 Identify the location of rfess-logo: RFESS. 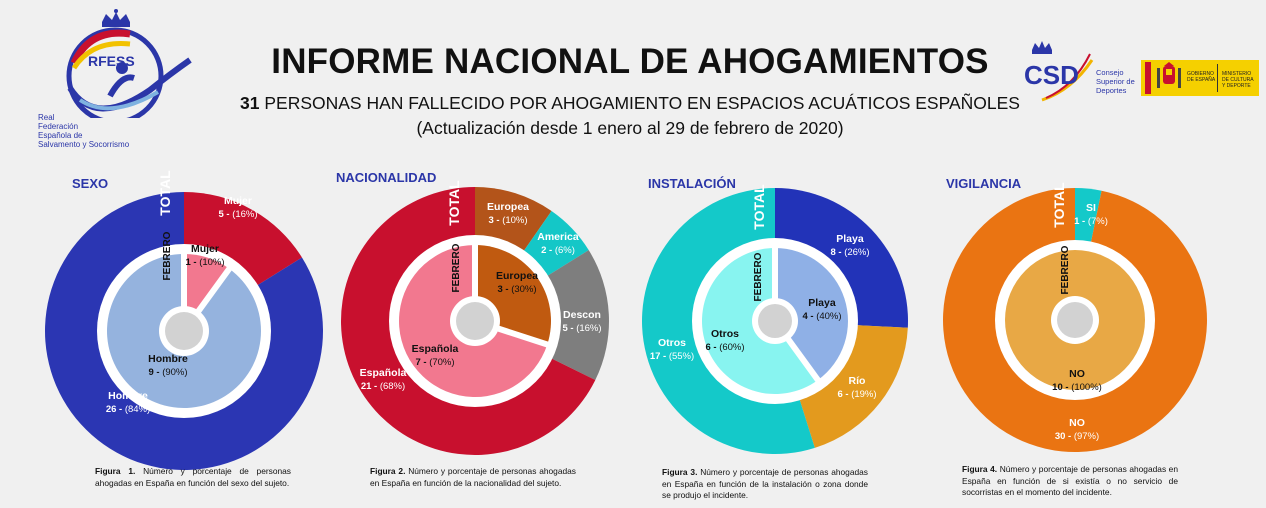
(129, 63).